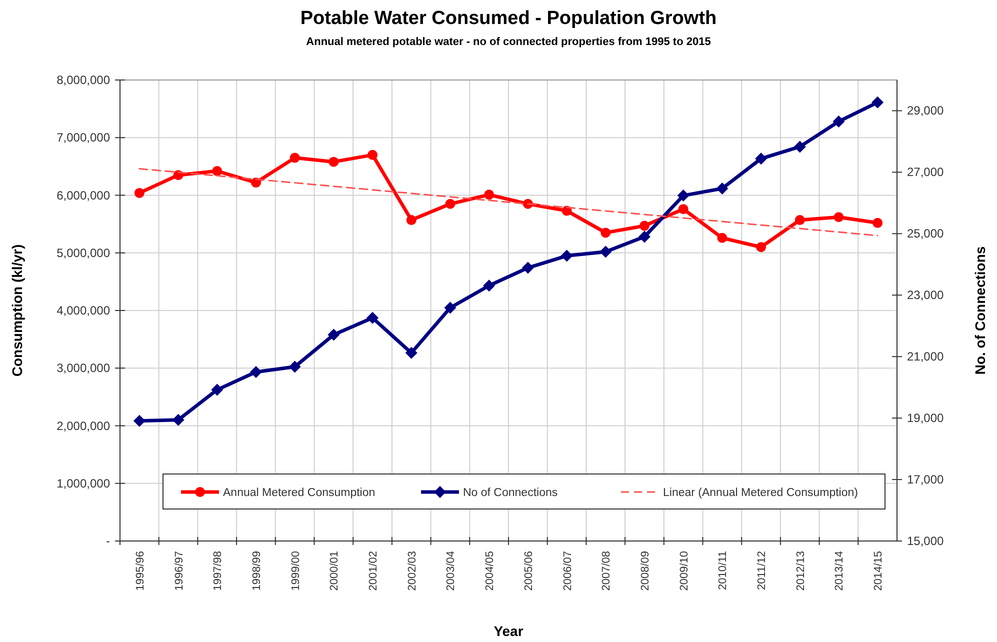 This screenshot has width=997, height=642. Describe the element at coordinates (980, 310) in the screenshot. I see `y2-axis-title: No. of Connections` at that location.